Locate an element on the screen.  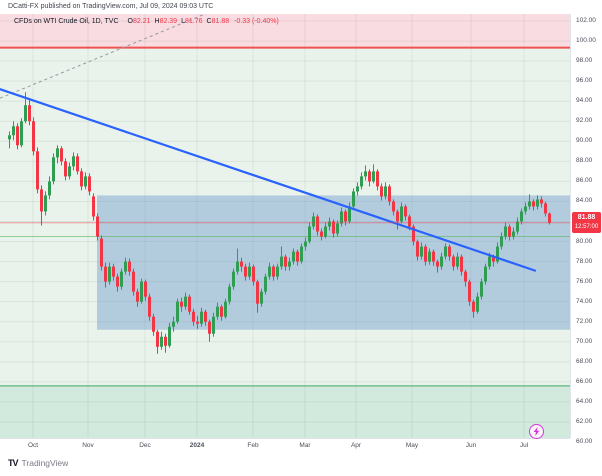
footer: TV TradingView is located at coordinates (38, 463).